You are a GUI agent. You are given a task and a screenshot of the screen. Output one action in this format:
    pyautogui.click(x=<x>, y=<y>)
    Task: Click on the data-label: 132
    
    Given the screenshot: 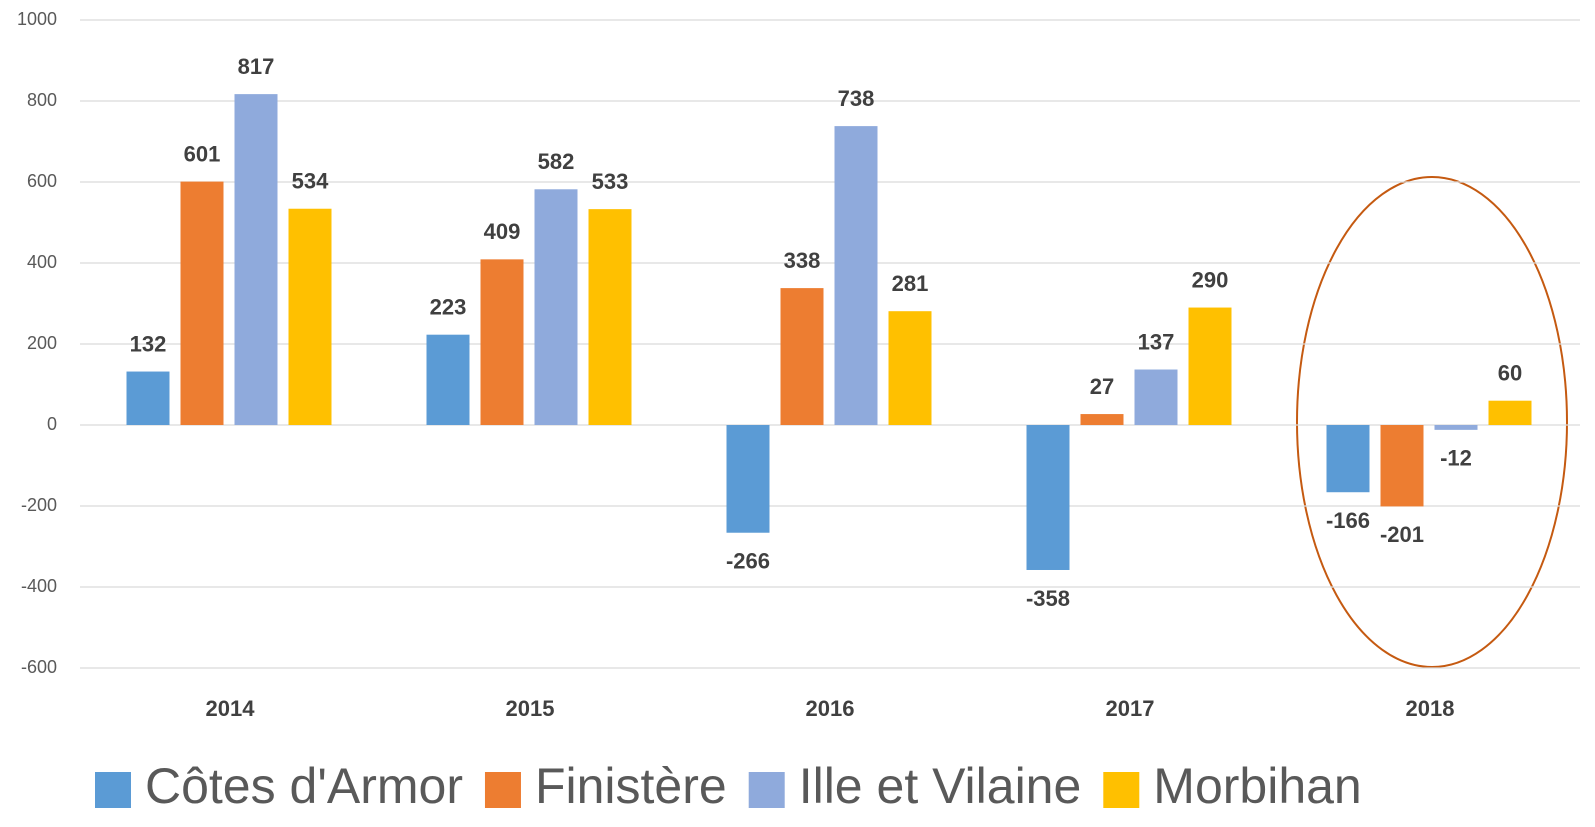 What is the action you would take?
    pyautogui.click(x=148, y=343)
    